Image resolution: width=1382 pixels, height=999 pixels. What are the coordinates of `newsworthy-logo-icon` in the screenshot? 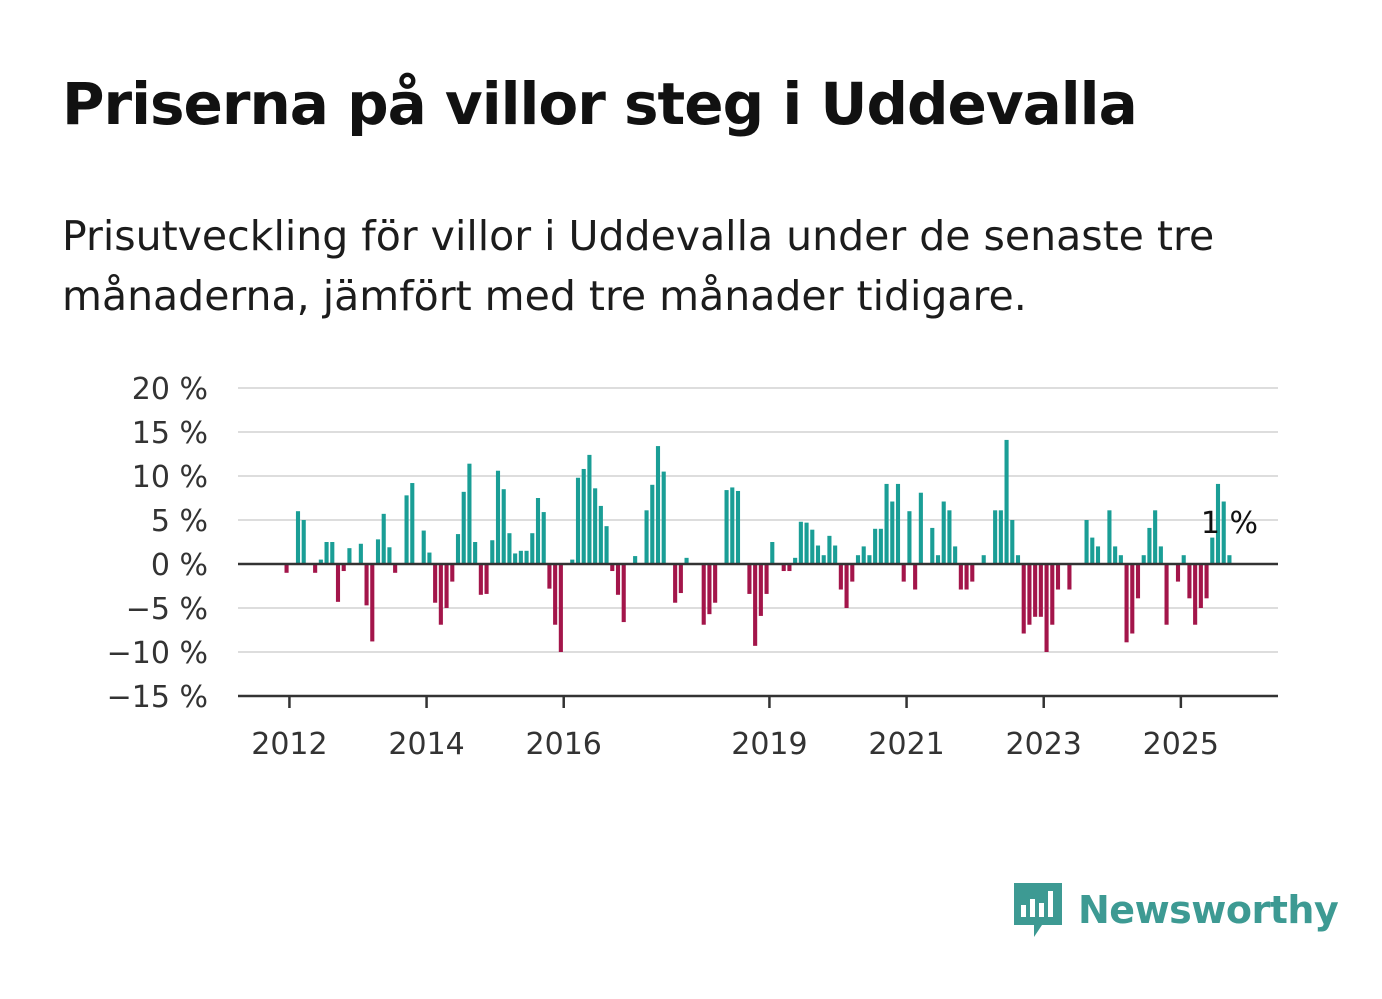 It's located at (1038, 910).